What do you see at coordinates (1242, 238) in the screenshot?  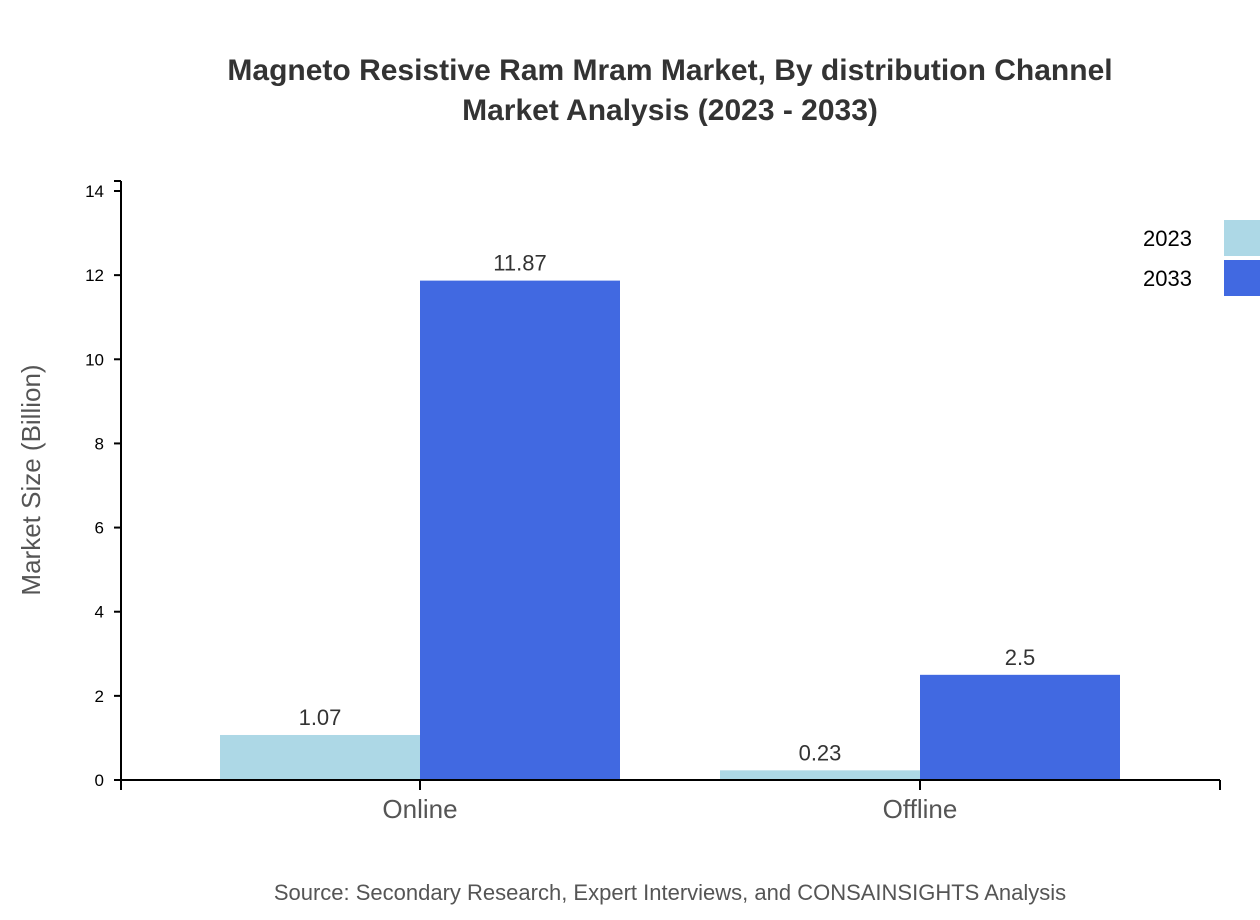 I see `legend-swatch-2023` at bounding box center [1242, 238].